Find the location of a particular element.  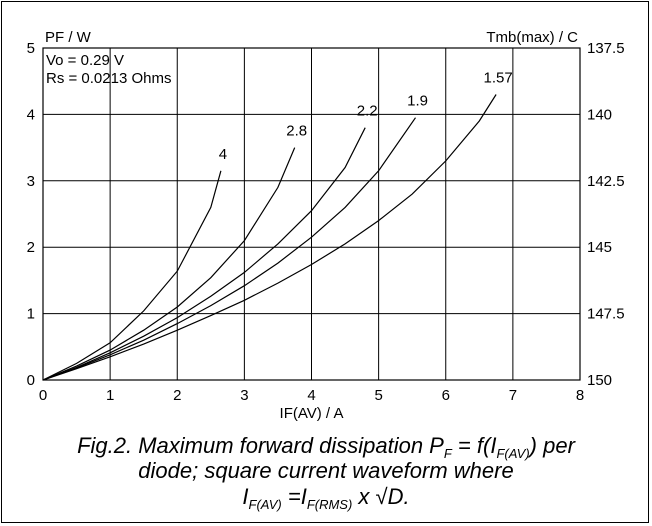

y2-tick-label: 150 is located at coordinates (599, 380).